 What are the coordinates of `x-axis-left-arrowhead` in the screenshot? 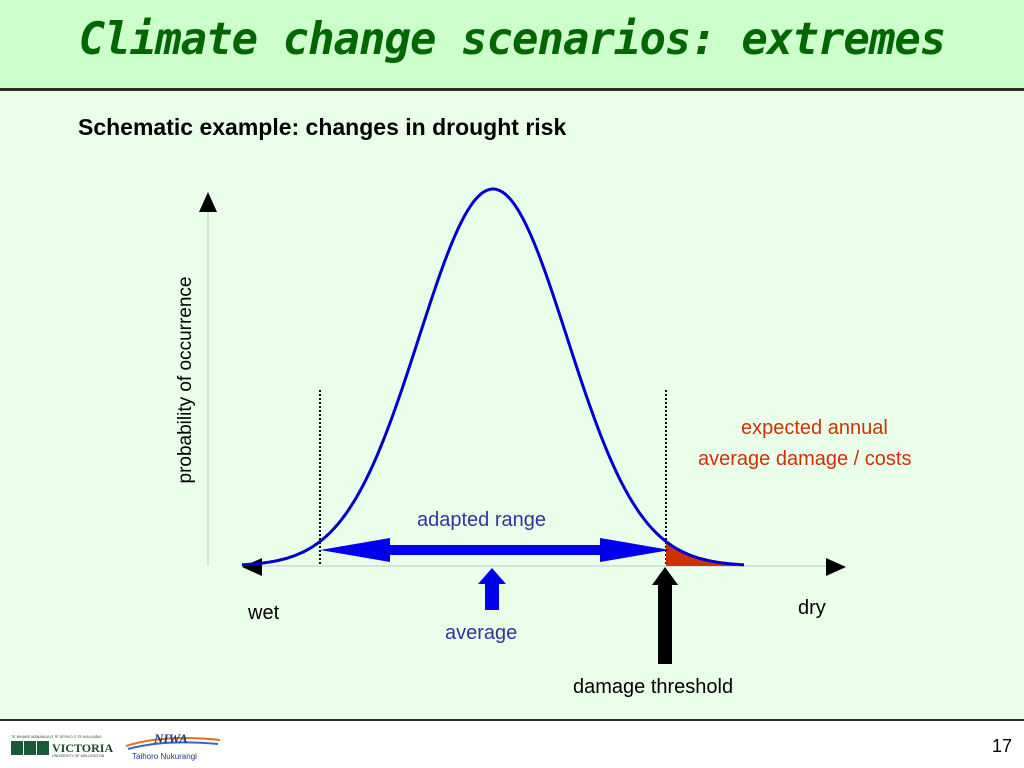 It's located at (252, 567).